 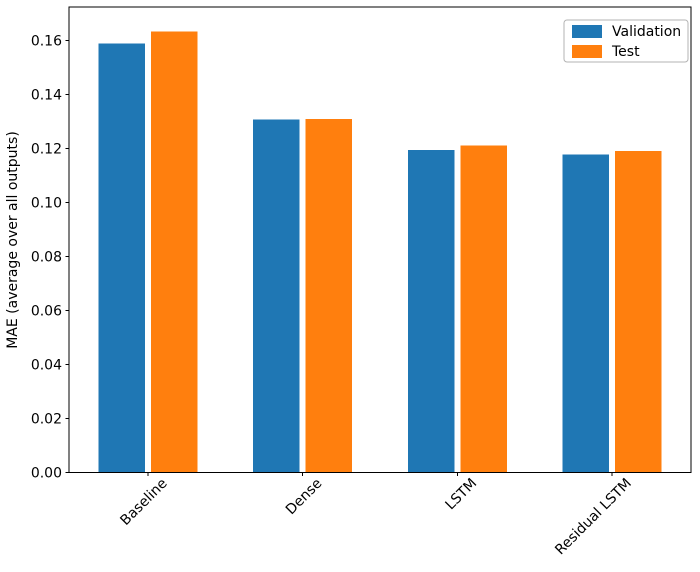 What do you see at coordinates (304, 497) in the screenshot?
I see `x-tick-label-dense: Dense` at bounding box center [304, 497].